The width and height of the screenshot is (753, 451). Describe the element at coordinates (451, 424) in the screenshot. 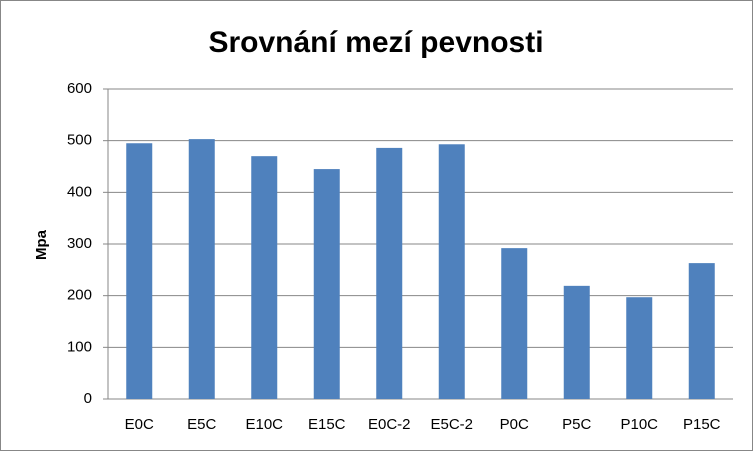

I see `x-tick-label: E5C-2` at that location.